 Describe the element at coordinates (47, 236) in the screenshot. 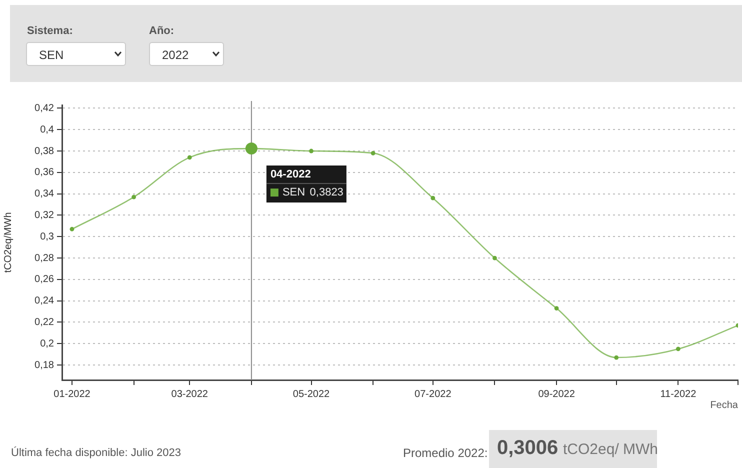

I see `y-tick-label: 0,3` at that location.